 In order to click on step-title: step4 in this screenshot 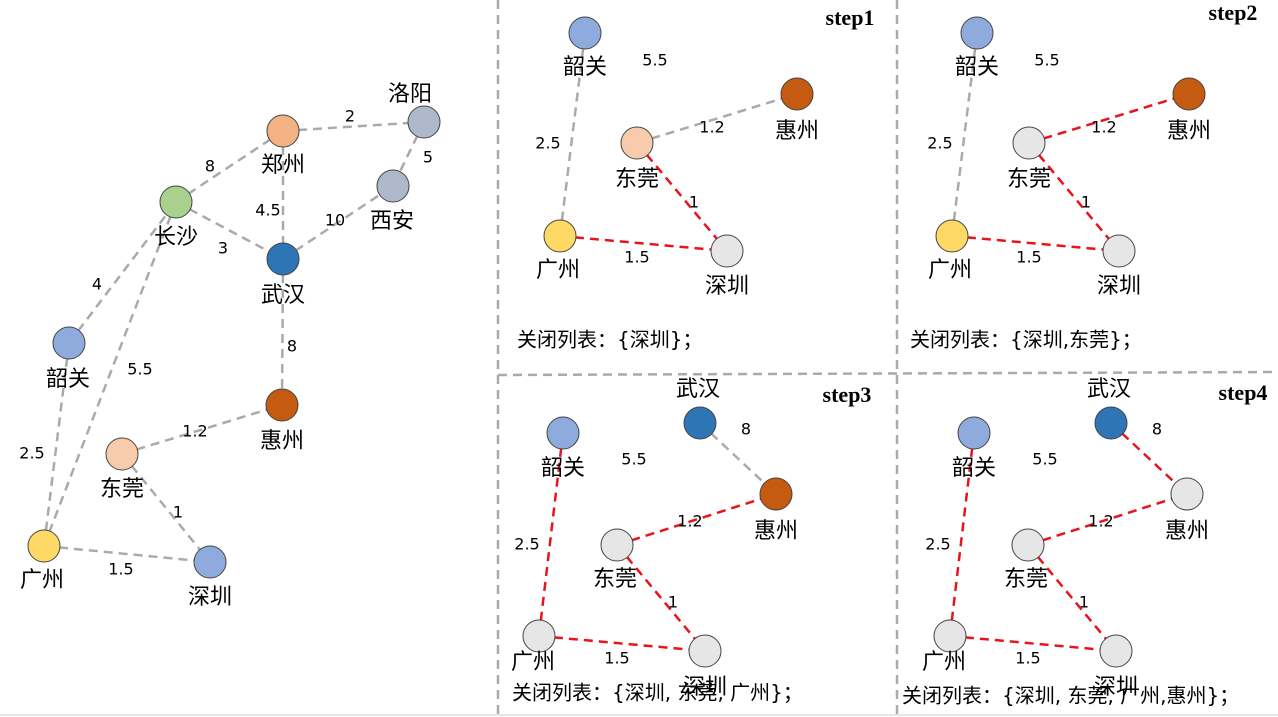, I will do `click(1243, 392)`.